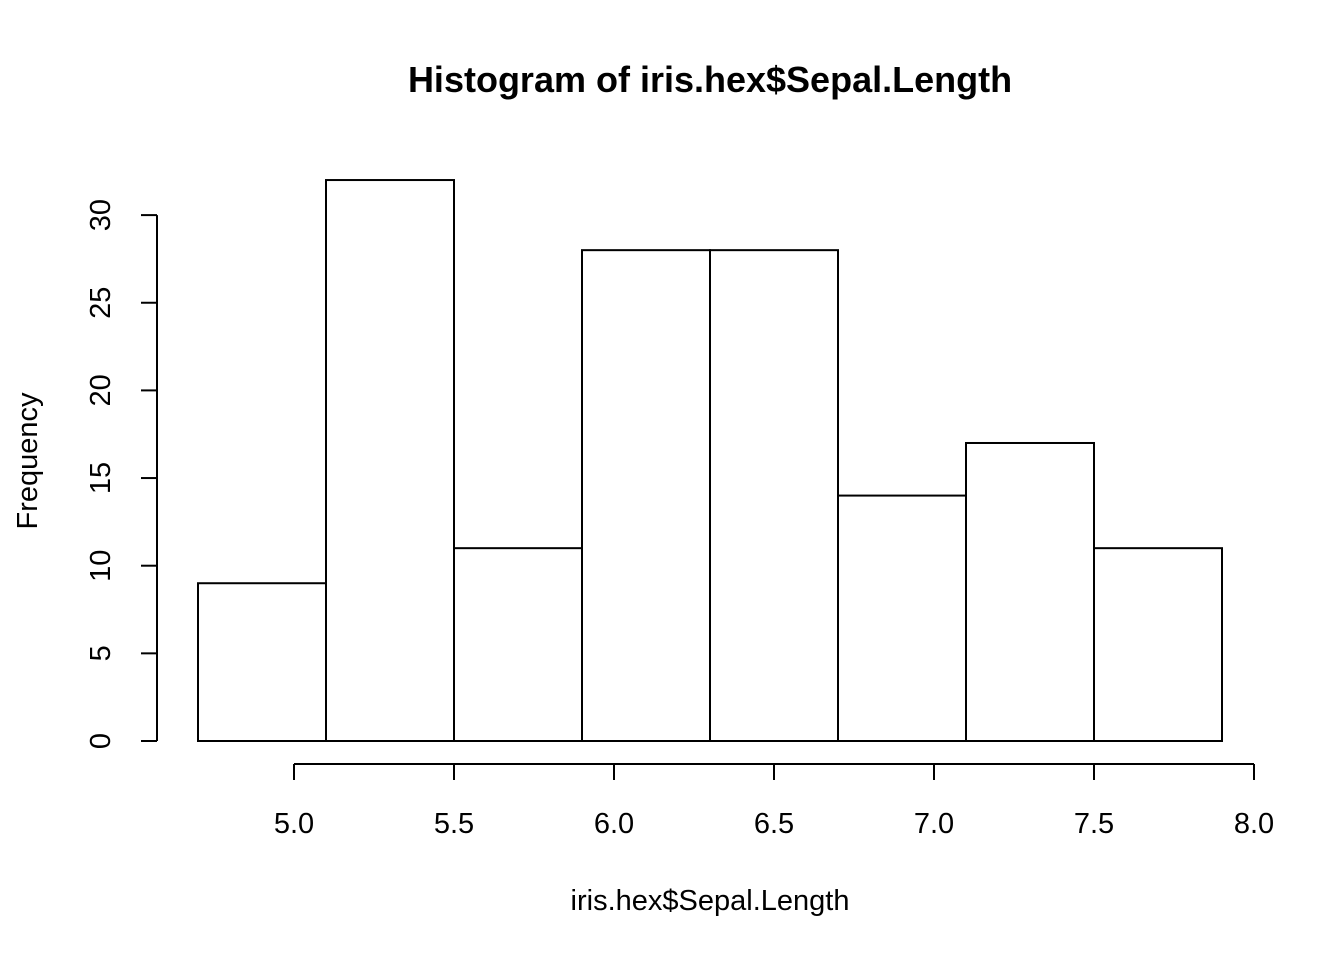  I want to click on y-axis: 0 5 10 15 20 25 30, so click(121, 474).